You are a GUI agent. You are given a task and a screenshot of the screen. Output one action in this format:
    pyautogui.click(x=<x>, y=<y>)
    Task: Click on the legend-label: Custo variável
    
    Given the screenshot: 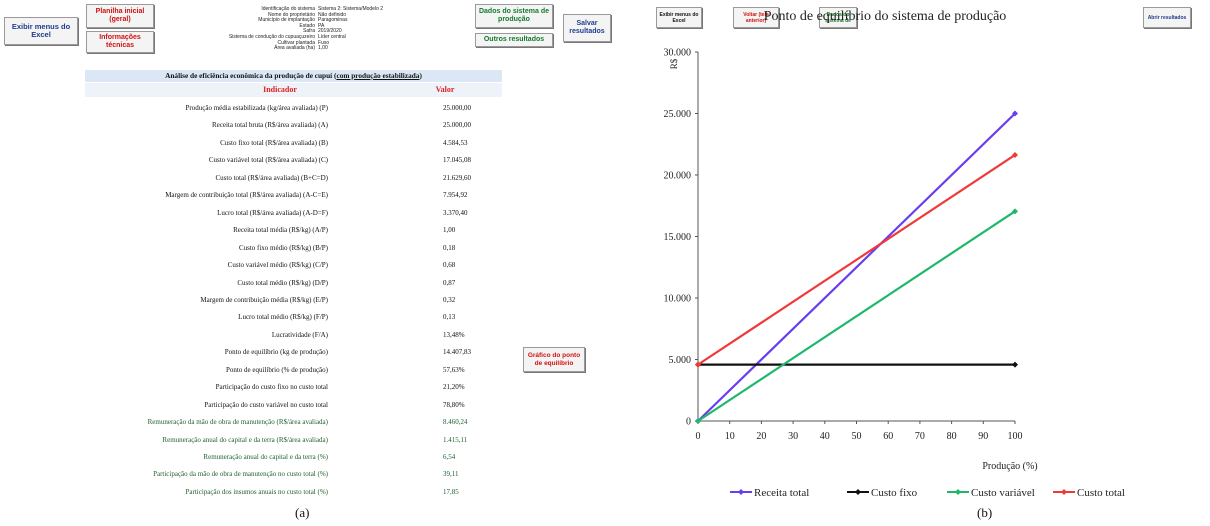 What is the action you would take?
    pyautogui.click(x=1003, y=493)
    